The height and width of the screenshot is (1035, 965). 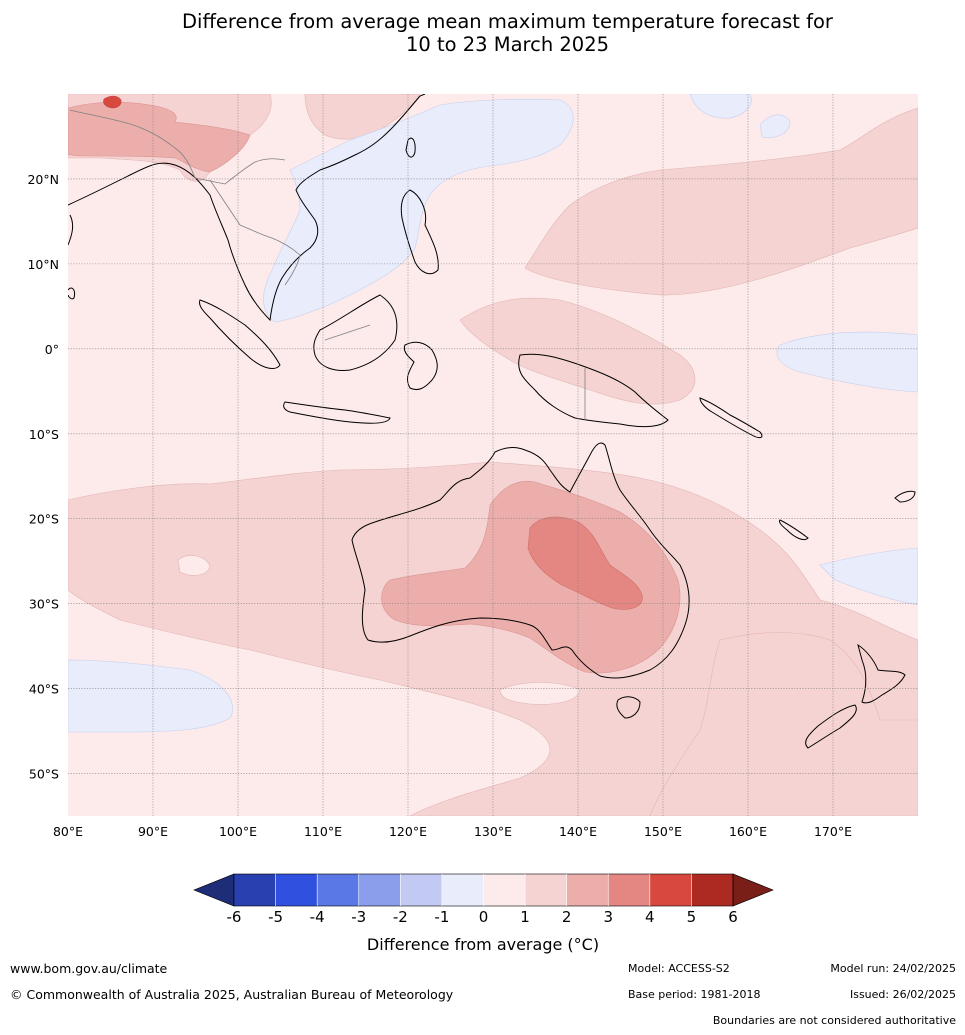 What do you see at coordinates (905, 496) in the screenshot?
I see `coastline-fiji` at bounding box center [905, 496].